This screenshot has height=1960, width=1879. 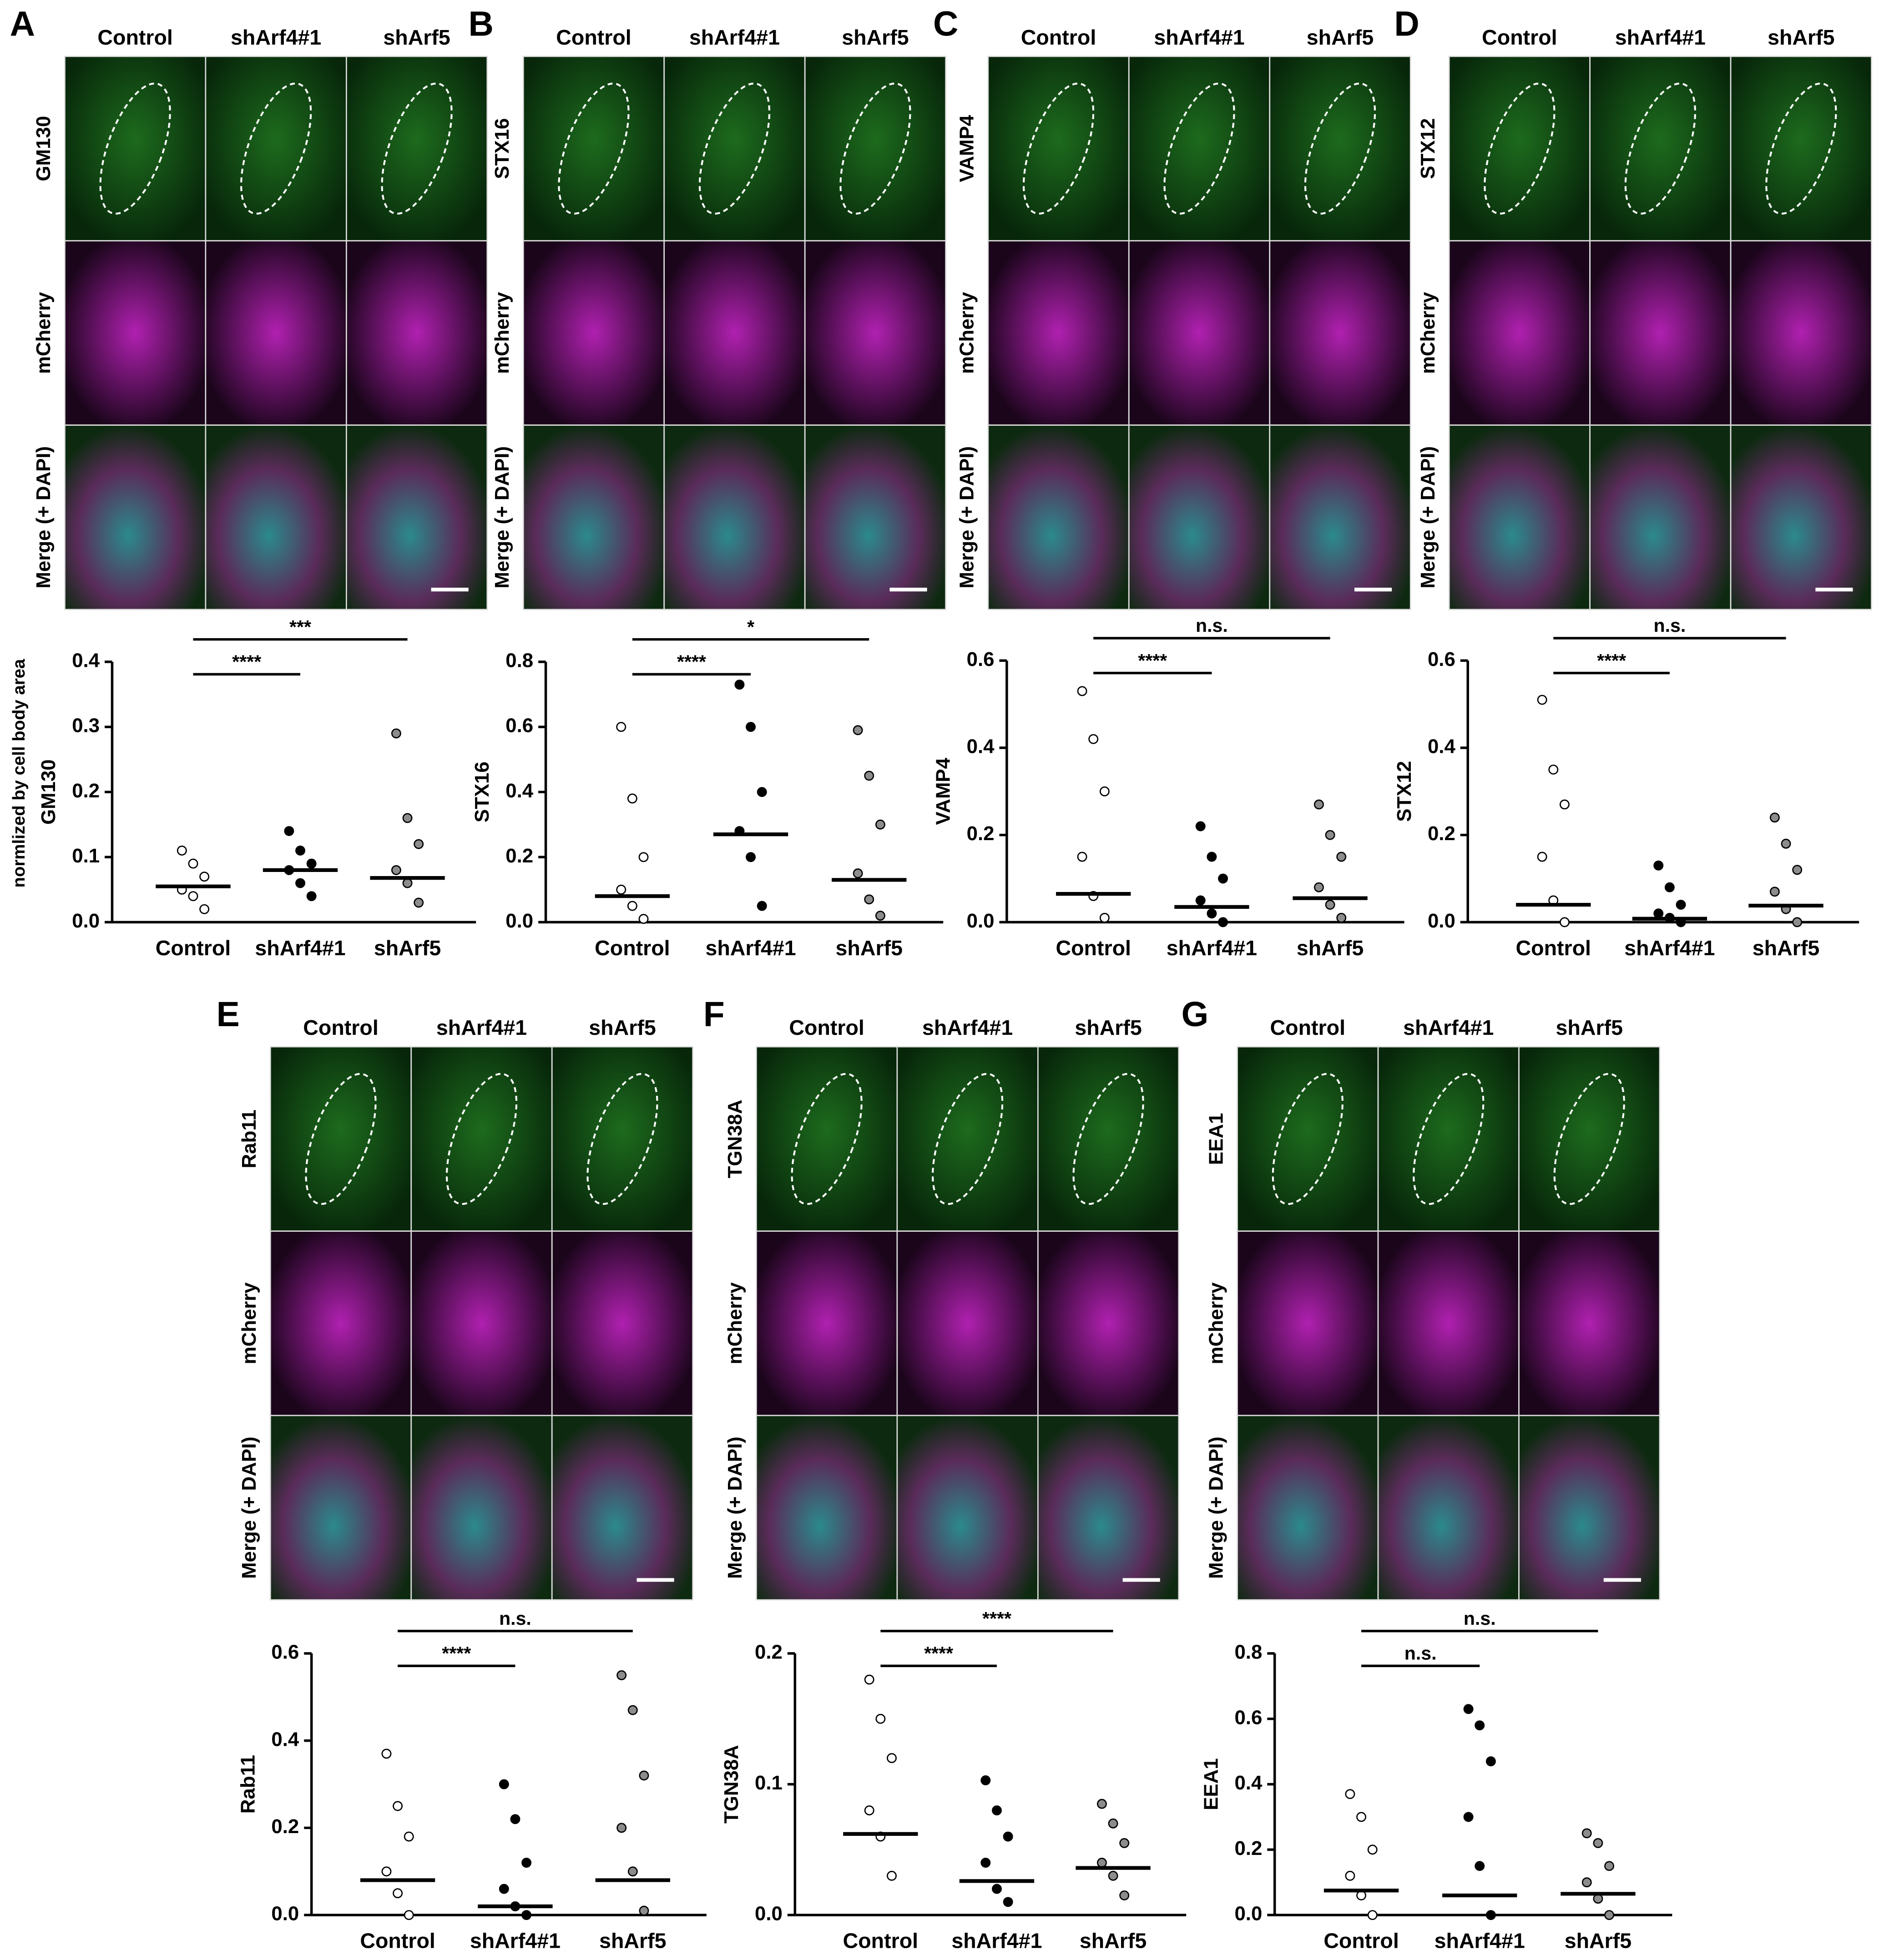 I want to click on row-label: GM130, so click(x=43, y=148).